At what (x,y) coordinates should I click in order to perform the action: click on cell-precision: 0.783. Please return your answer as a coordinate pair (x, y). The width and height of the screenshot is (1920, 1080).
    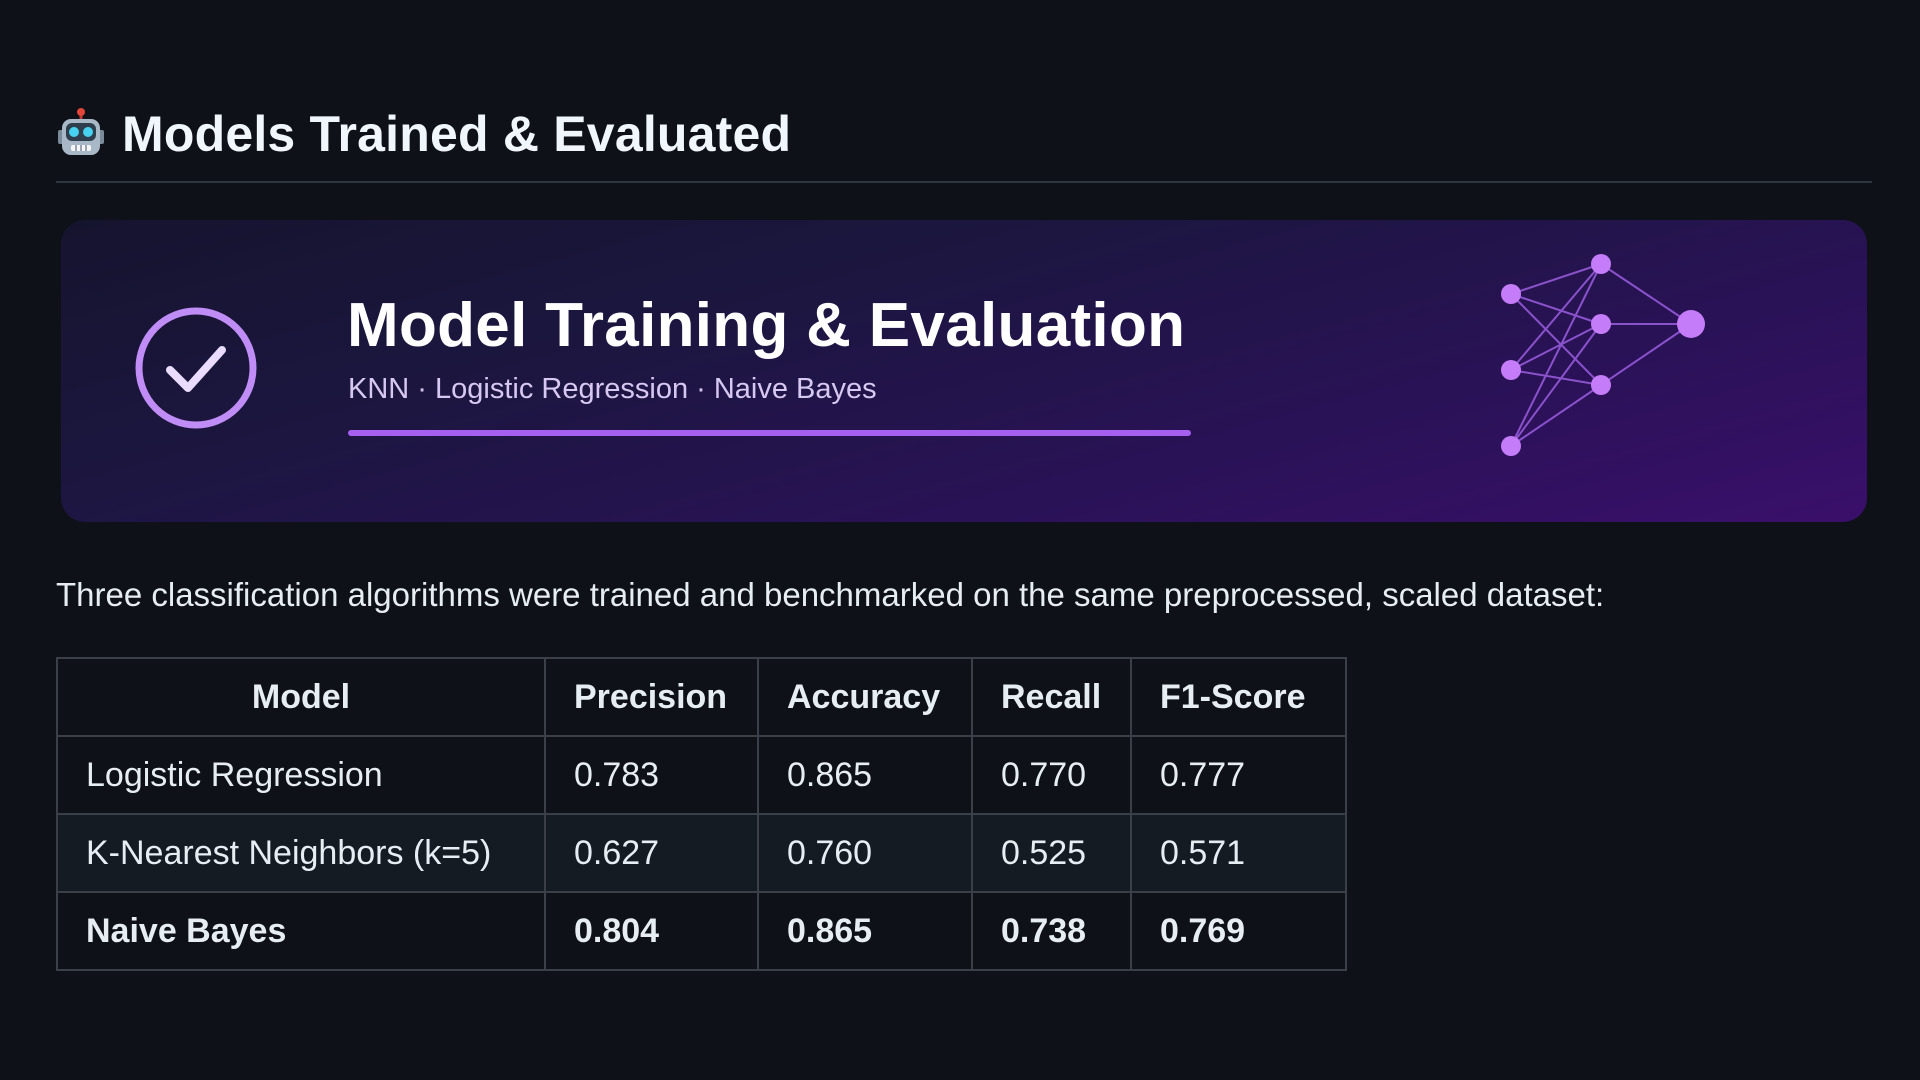
    Looking at the image, I should click on (651, 775).